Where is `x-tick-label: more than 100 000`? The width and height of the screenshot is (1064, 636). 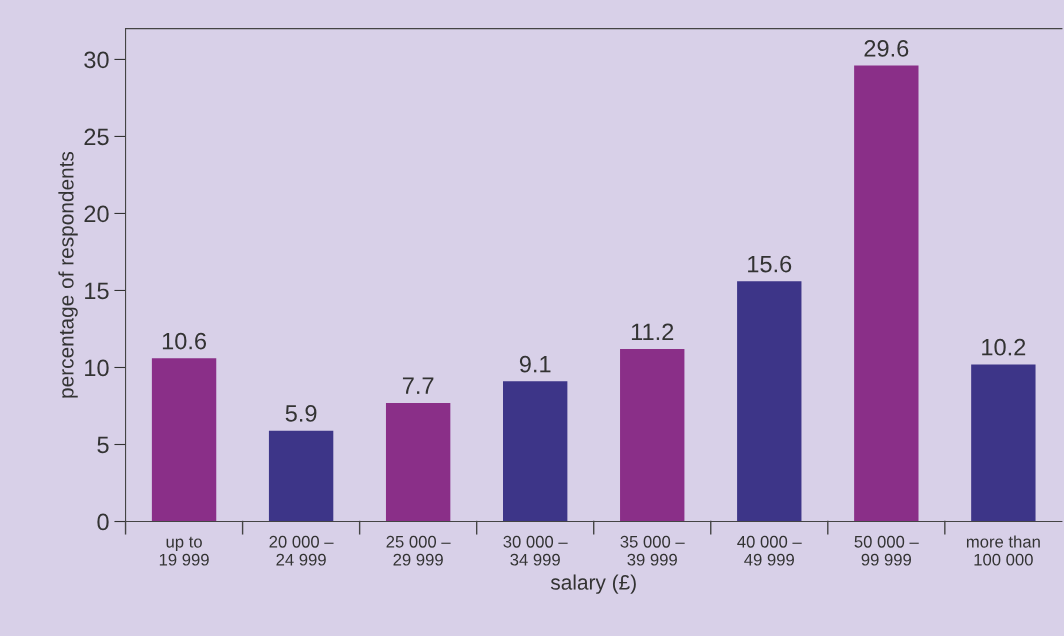 x-tick-label: more than 100 000 is located at coordinates (1003, 550).